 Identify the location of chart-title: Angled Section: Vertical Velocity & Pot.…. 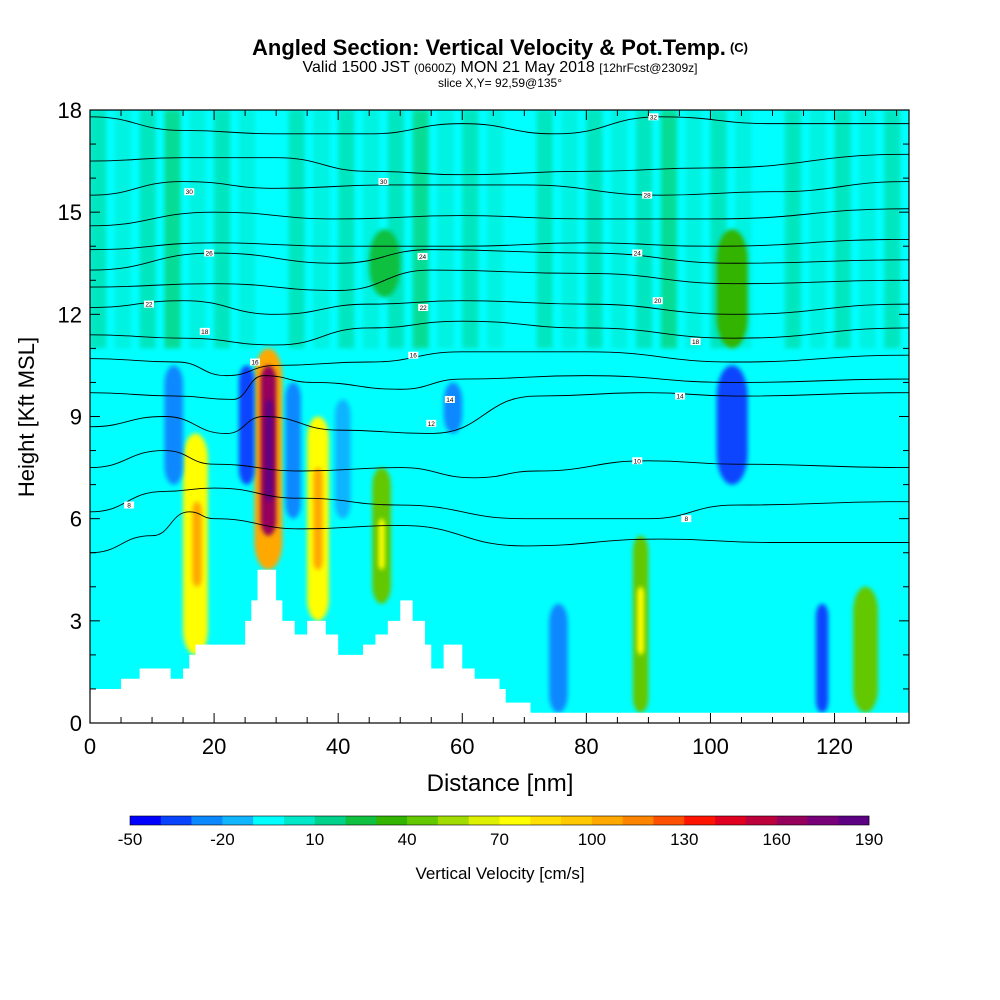
(500, 47).